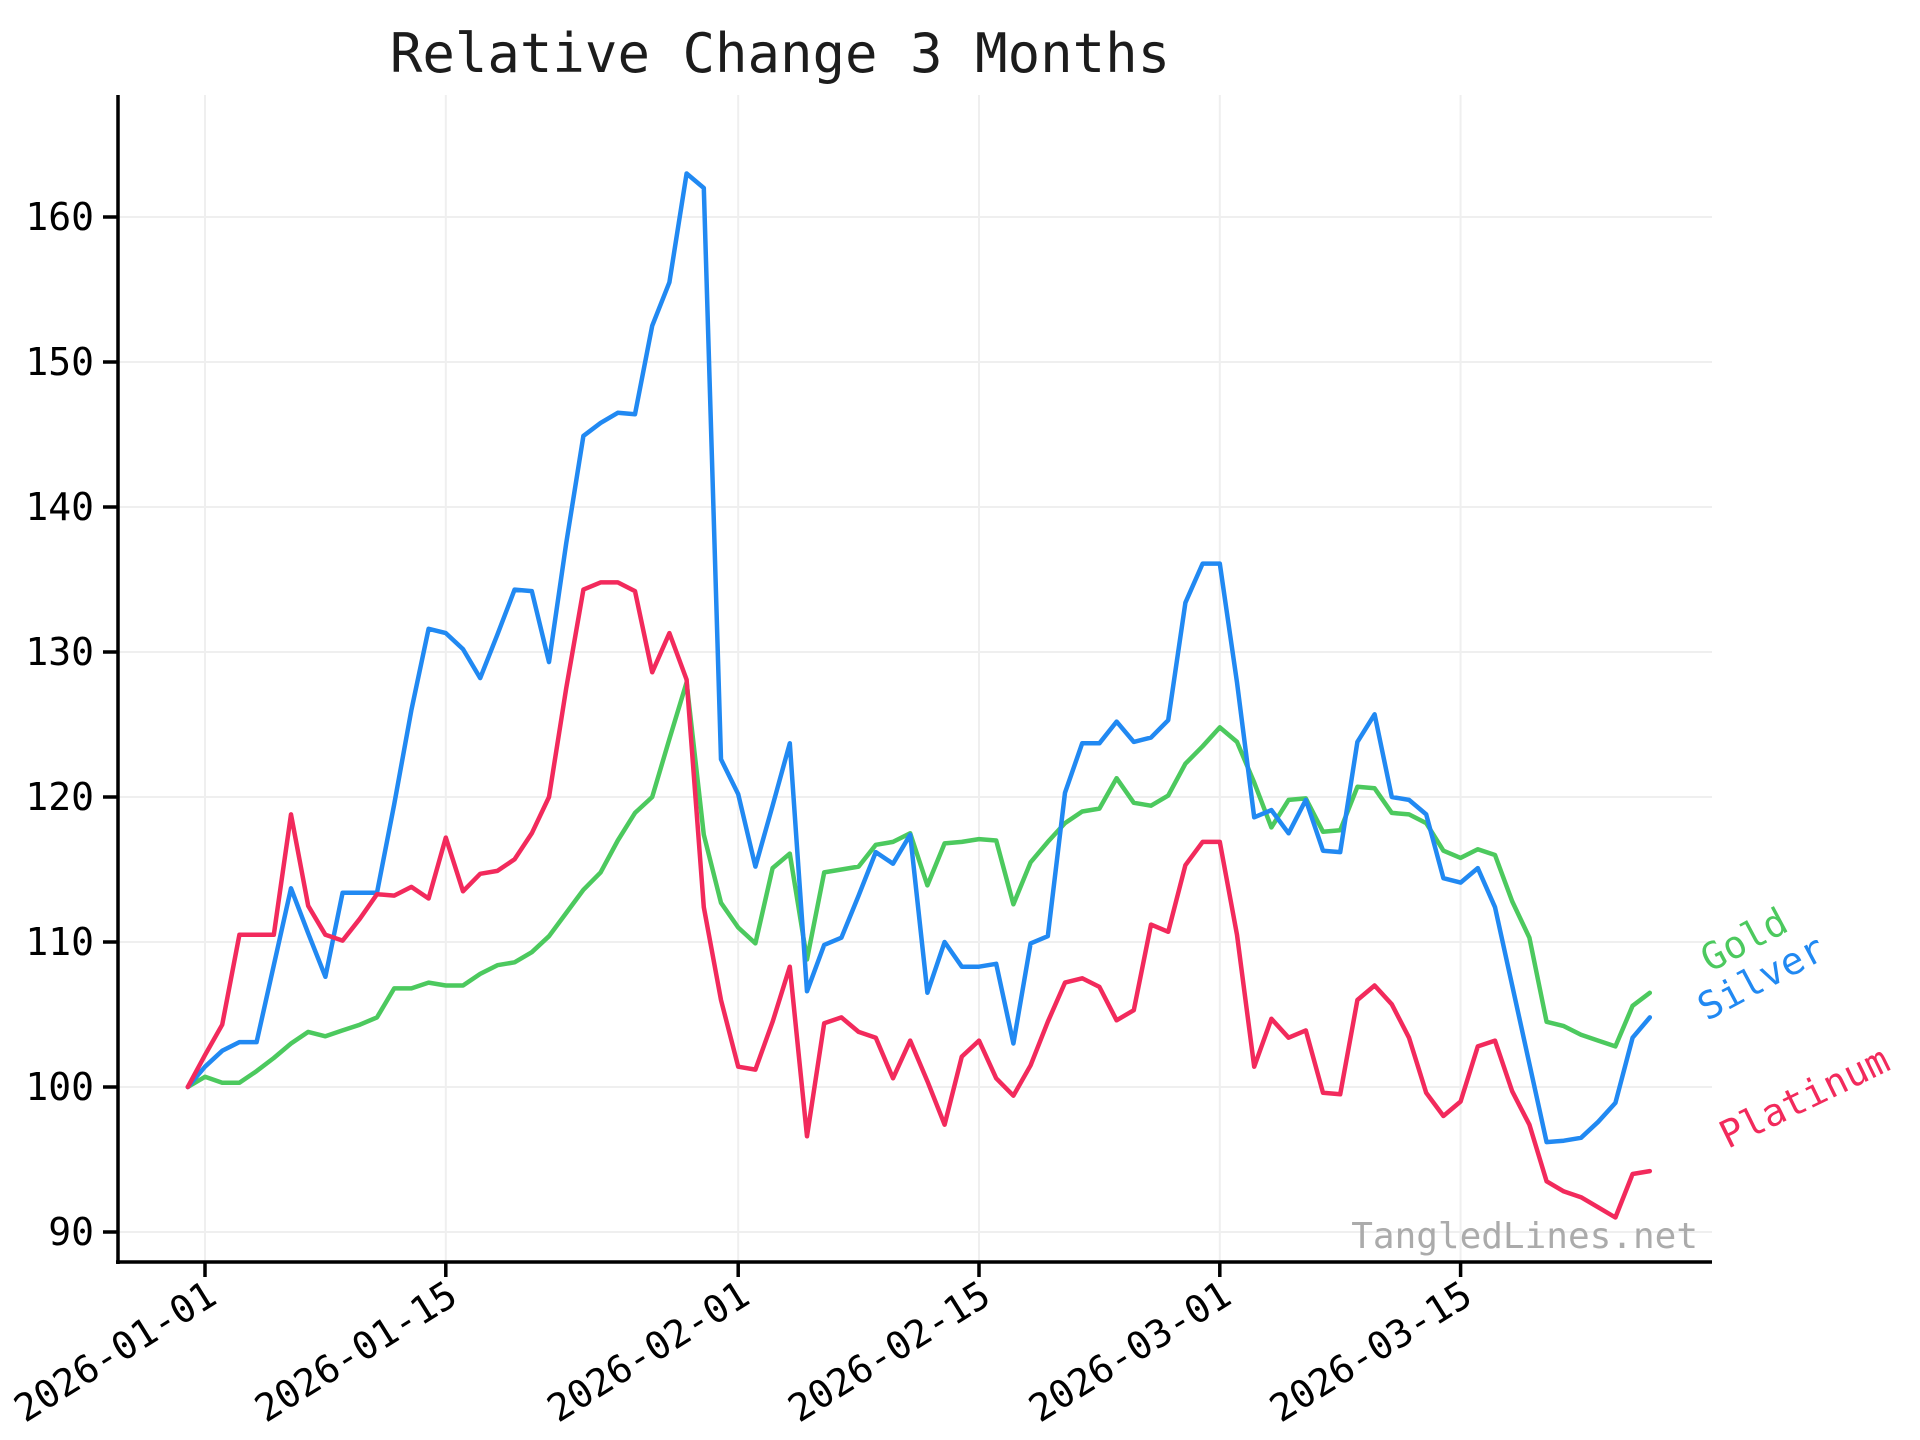 This screenshot has width=1920, height=1440. What do you see at coordinates (1129, 1351) in the screenshot?
I see `x-tick-label: 2026-03-01` at bounding box center [1129, 1351].